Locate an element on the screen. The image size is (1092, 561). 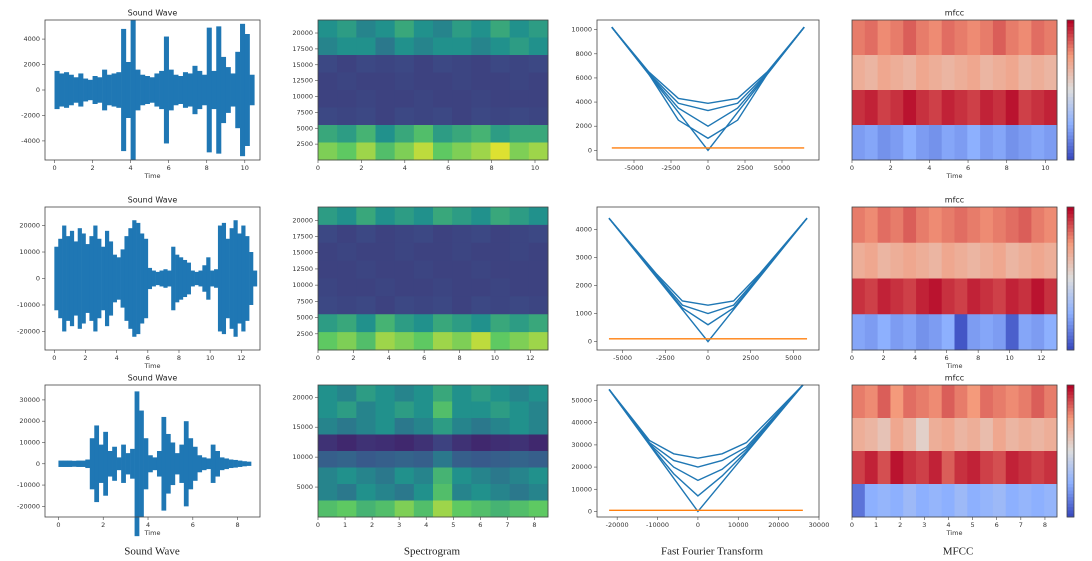
y-tick-label: 5000 is located at coordinates (304, 487).